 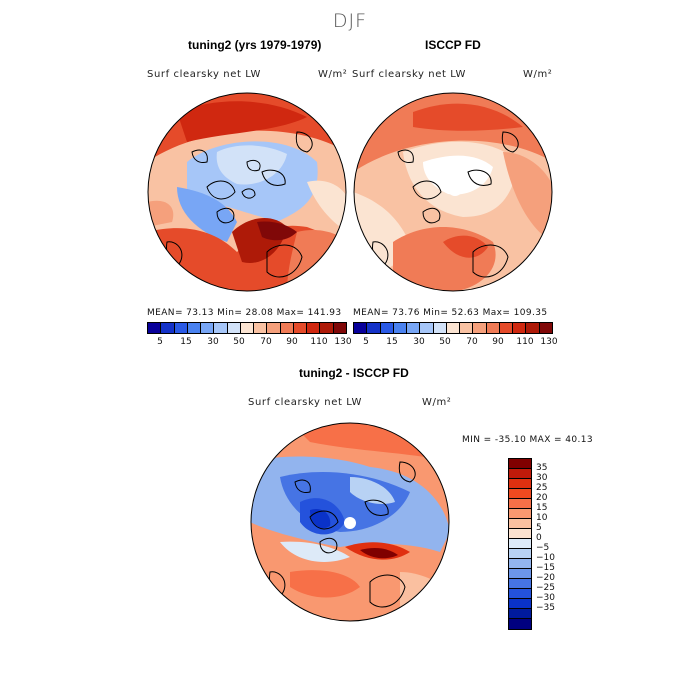 I want to click on panel1-colorbar, so click(x=247, y=328).